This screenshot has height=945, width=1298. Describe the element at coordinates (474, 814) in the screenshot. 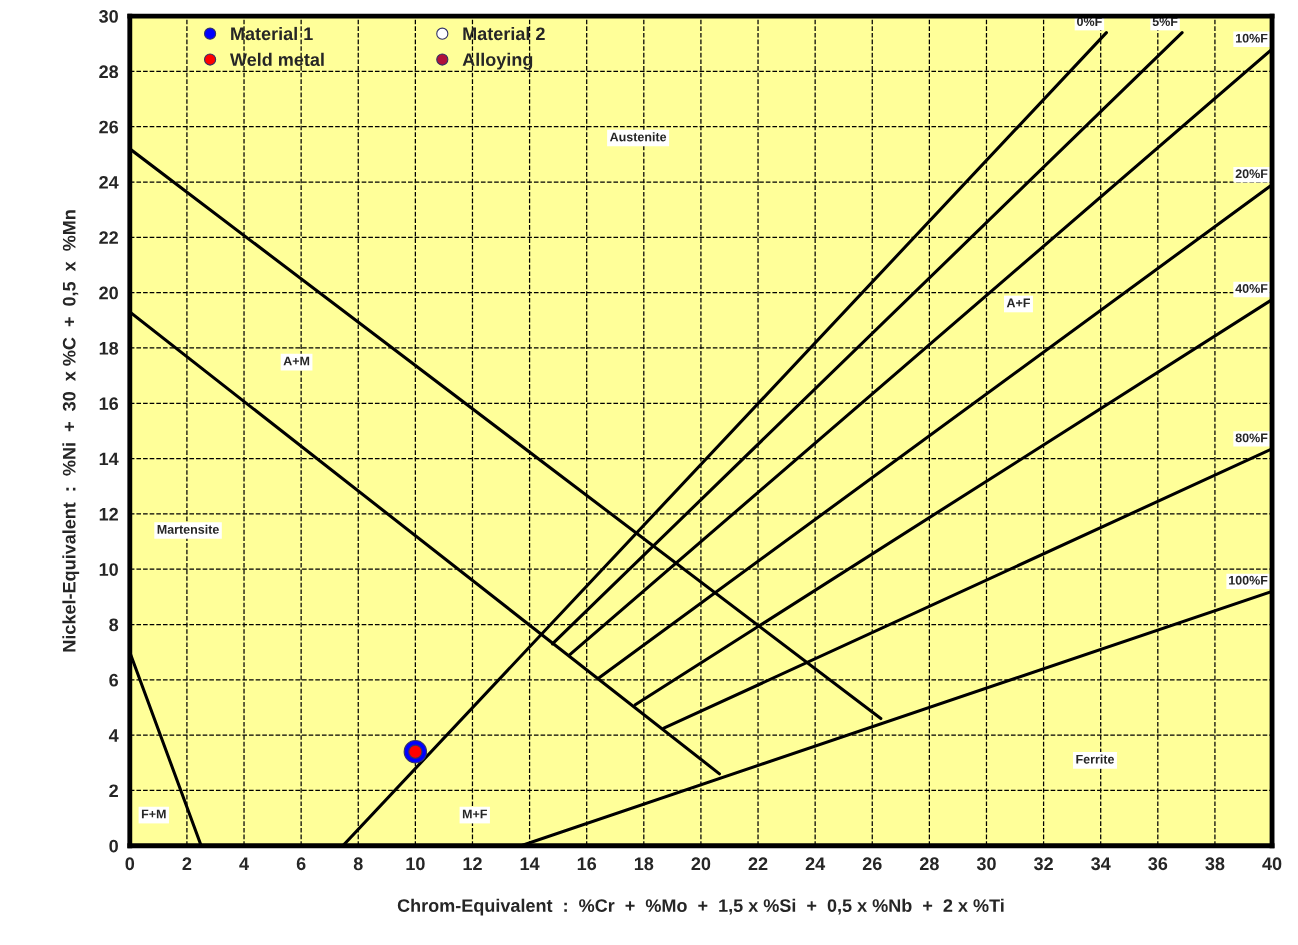

I see `annotation: M+F` at that location.